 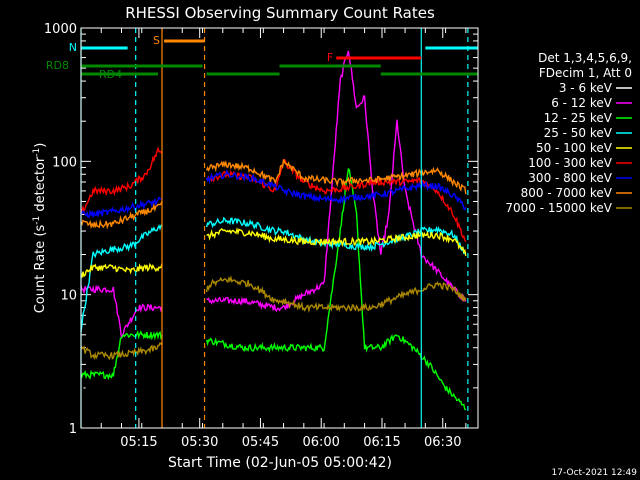 I want to click on y-axis-label-sup2: -1, so click(x=37, y=152).